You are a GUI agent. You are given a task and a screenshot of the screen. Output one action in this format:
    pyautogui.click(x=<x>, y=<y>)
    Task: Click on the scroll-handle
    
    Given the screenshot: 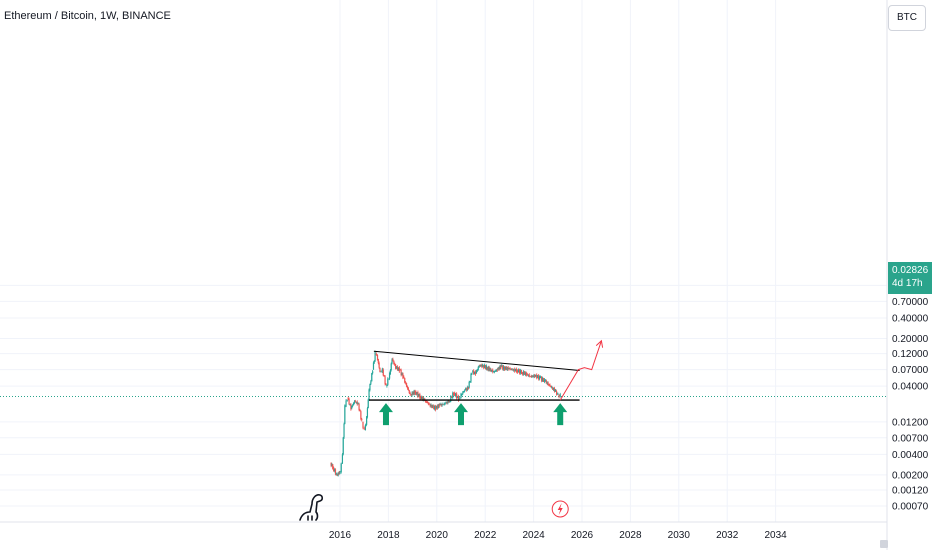 What is the action you would take?
    pyautogui.click(x=884, y=544)
    